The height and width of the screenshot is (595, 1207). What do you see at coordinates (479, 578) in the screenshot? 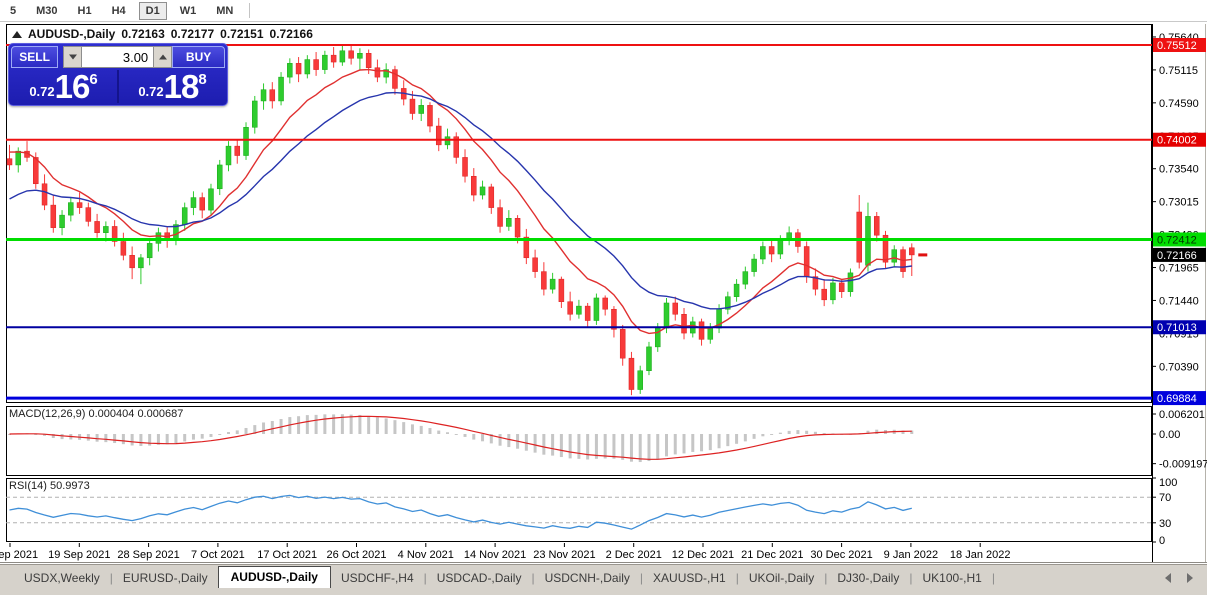
I see `chart-tab-USDCAD-Daily: USDCAD-,Daily` at bounding box center [479, 578].